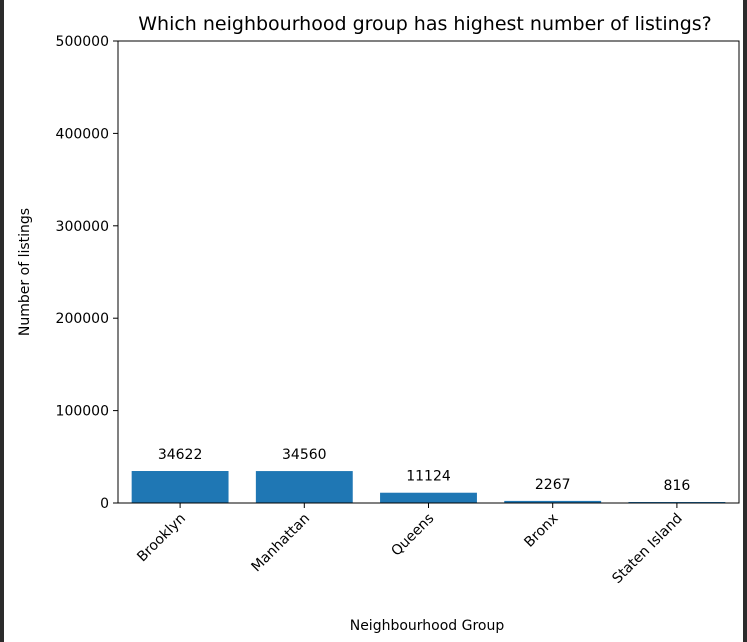 This screenshot has width=747, height=642. What do you see at coordinates (180, 455) in the screenshot?
I see `data-label-0: 34622` at bounding box center [180, 455].